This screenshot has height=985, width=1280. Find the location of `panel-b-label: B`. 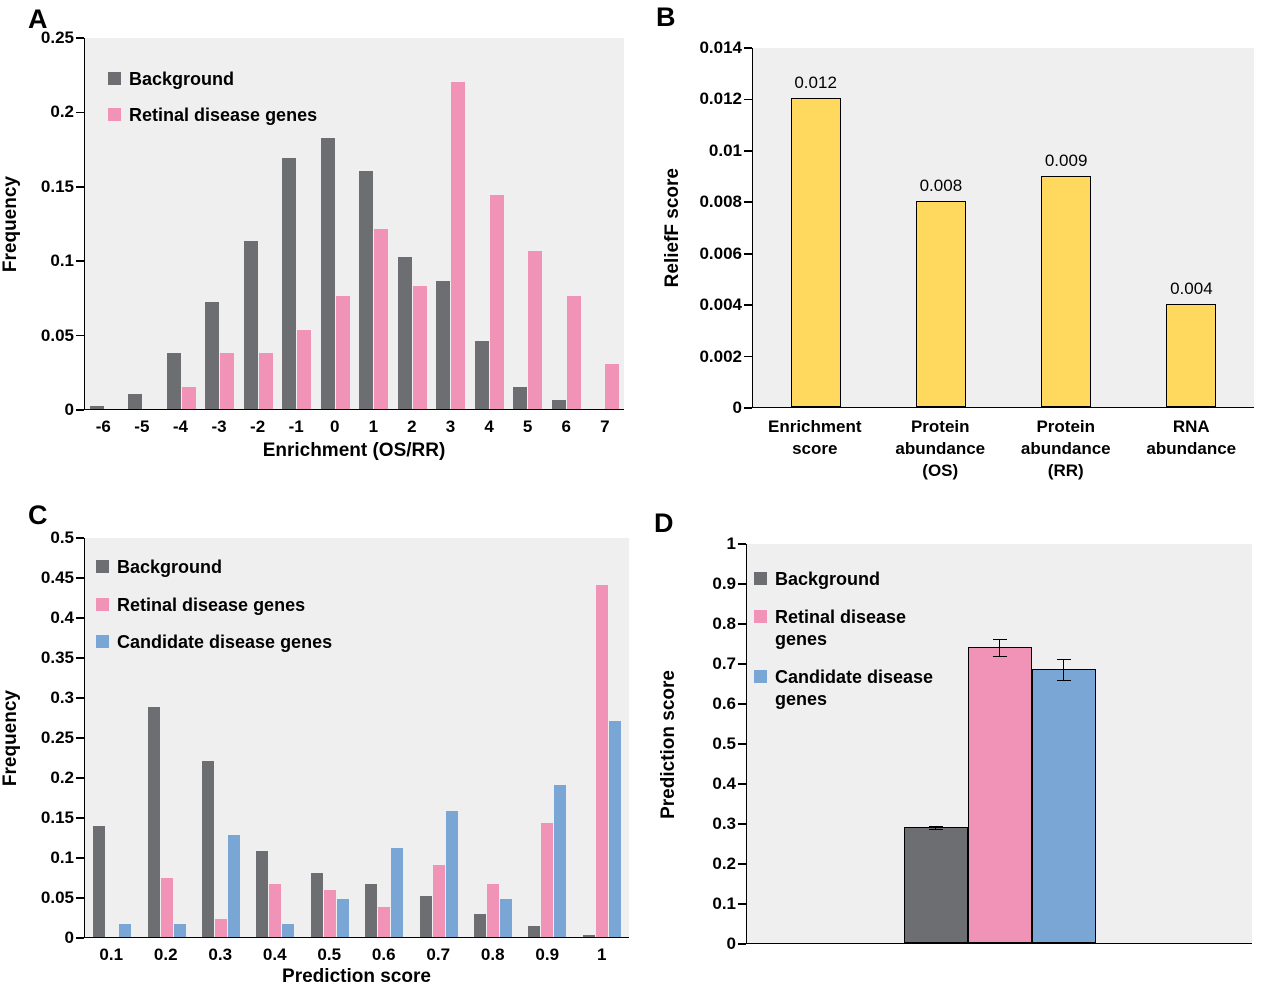

panel-b-label: B is located at coordinates (666, 17).